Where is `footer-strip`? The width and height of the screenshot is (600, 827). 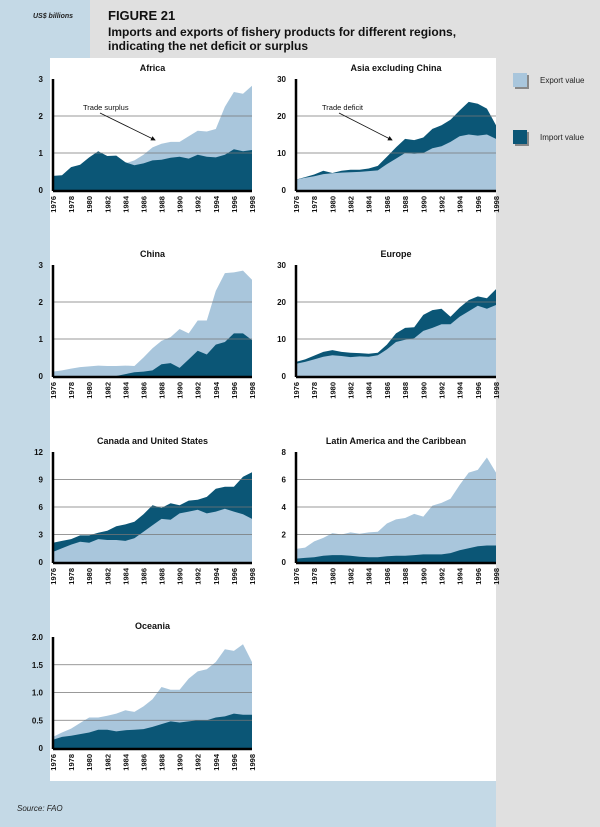
footer-strip is located at coordinates (248, 804).